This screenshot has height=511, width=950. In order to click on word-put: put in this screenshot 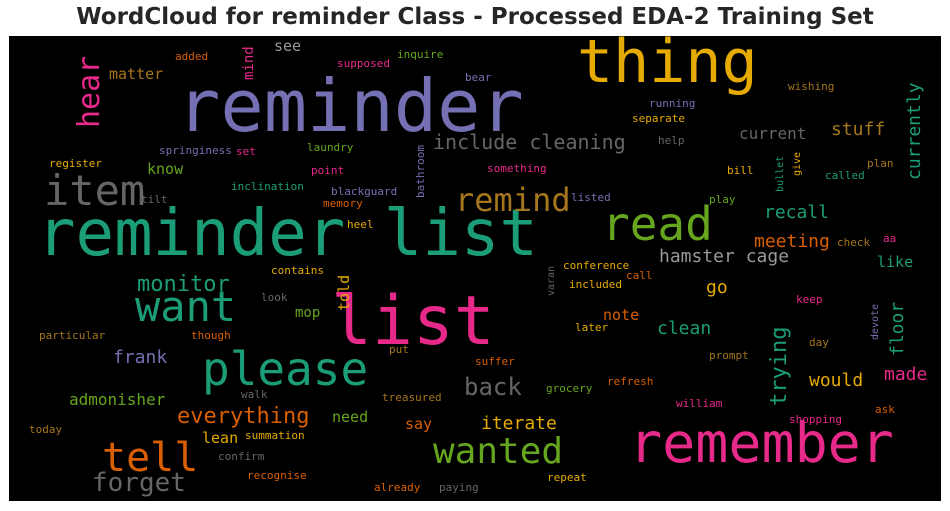, I will do `click(399, 349)`.